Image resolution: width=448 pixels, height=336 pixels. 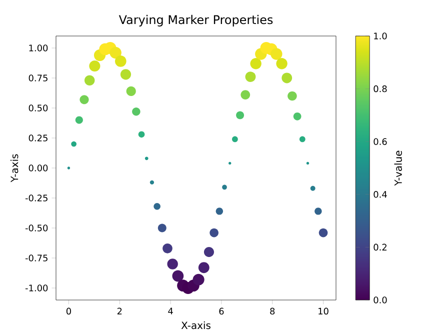 I want to click on x-axis-title: X-axis, so click(x=195, y=325).